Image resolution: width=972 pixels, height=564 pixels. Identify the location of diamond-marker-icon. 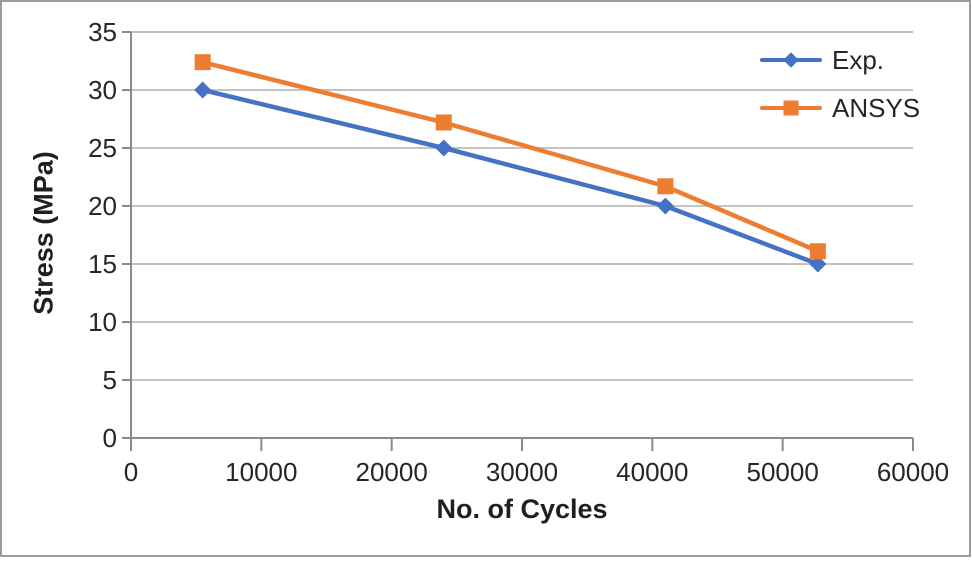
(791, 60).